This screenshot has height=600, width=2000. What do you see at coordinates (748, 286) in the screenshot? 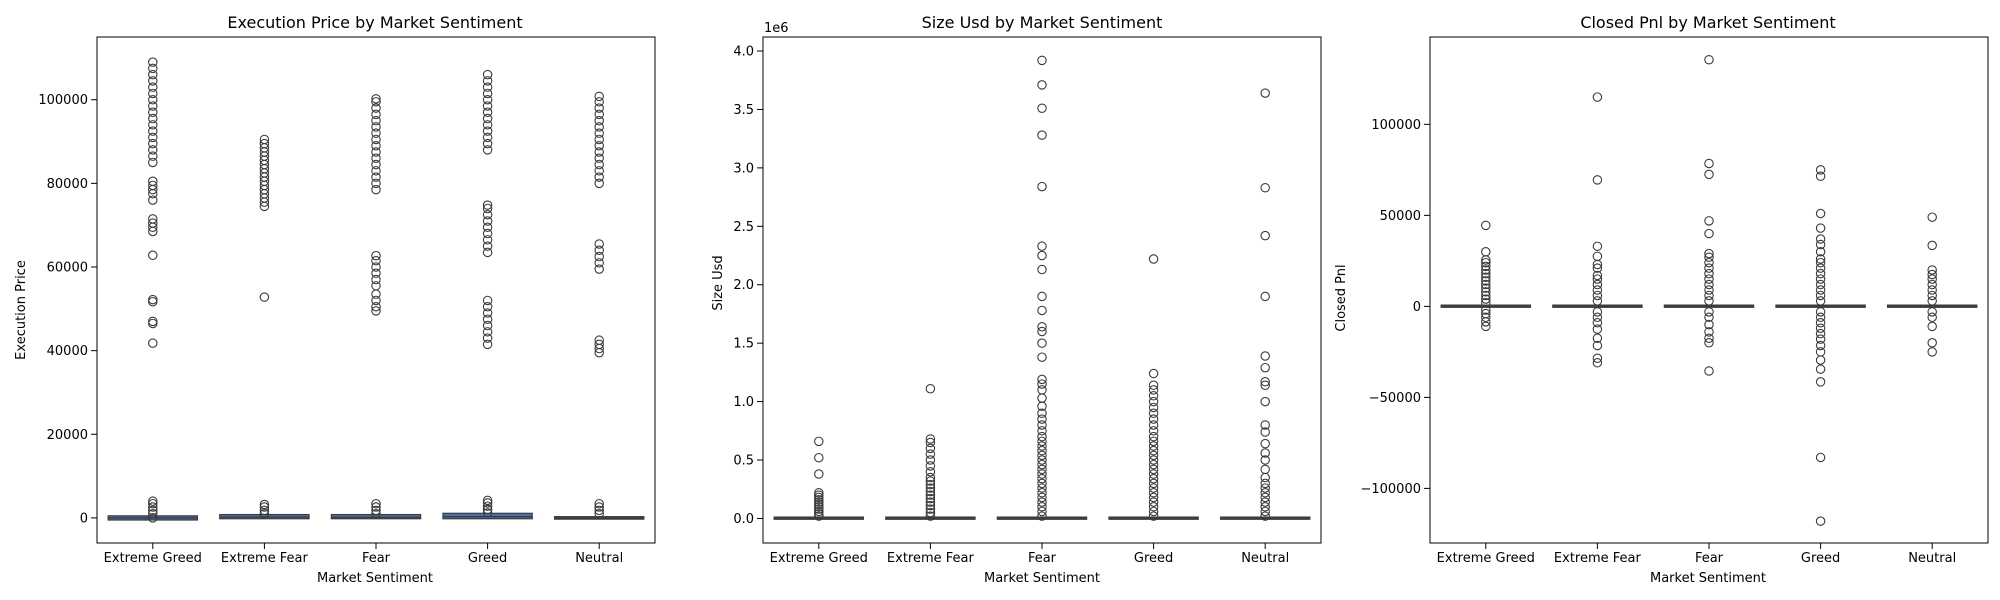
I see `y-ticks: 0.0 0.5 1.0 1.5 2.0 2.5 3.0 3.5 4.0` at bounding box center [748, 286].